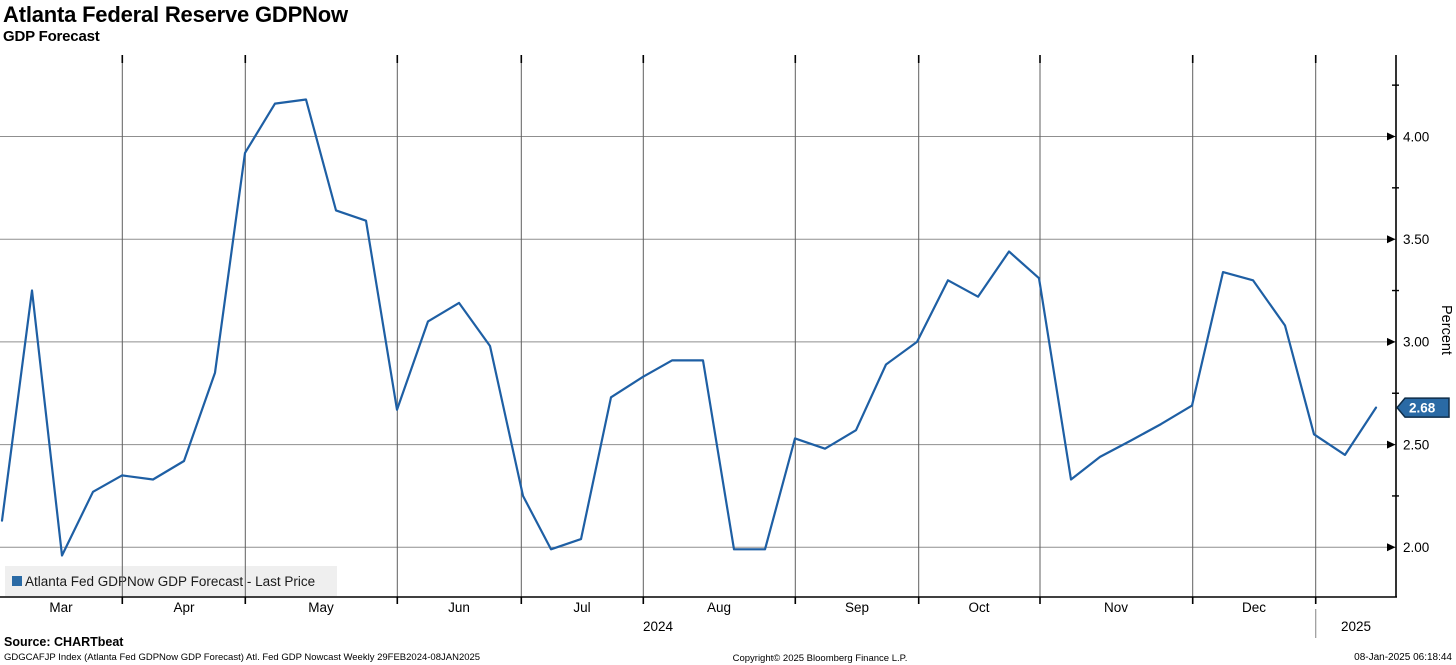  What do you see at coordinates (17, 581) in the screenshot?
I see `legend-marker-icon` at bounding box center [17, 581].